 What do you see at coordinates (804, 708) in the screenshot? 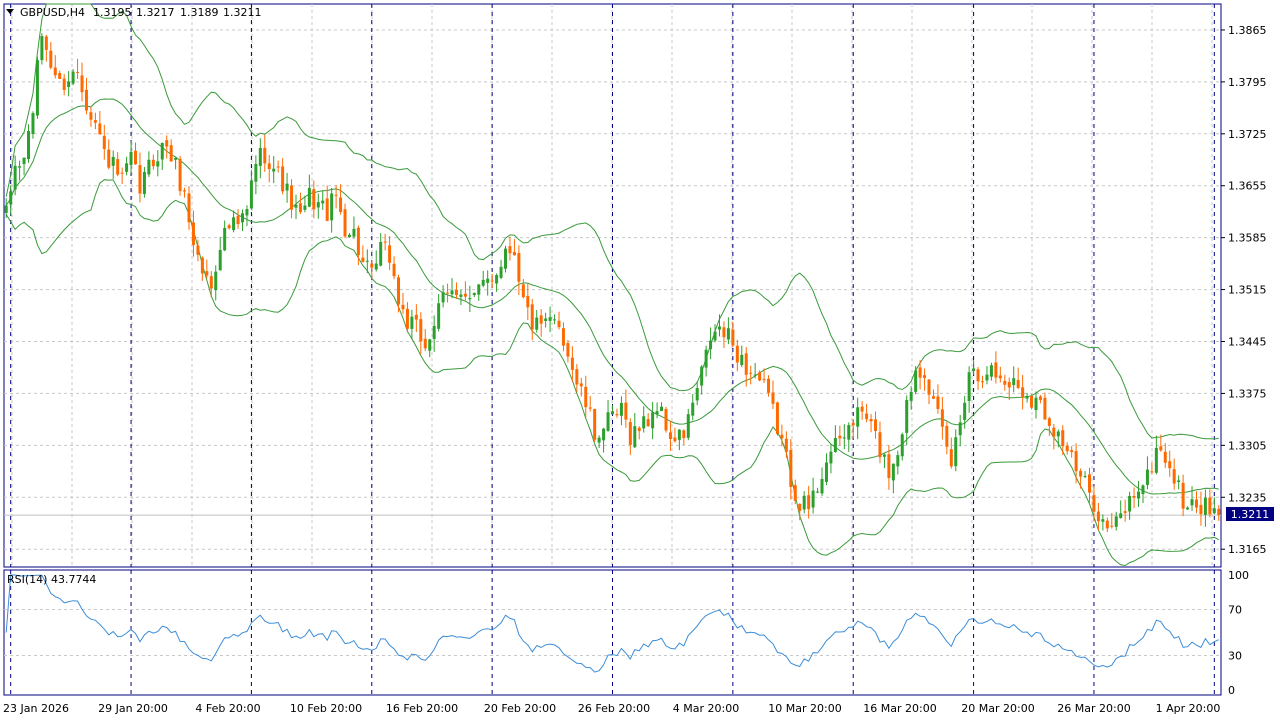
I see `x-tick-label: 10 Mar 20:00` at bounding box center [804, 708].